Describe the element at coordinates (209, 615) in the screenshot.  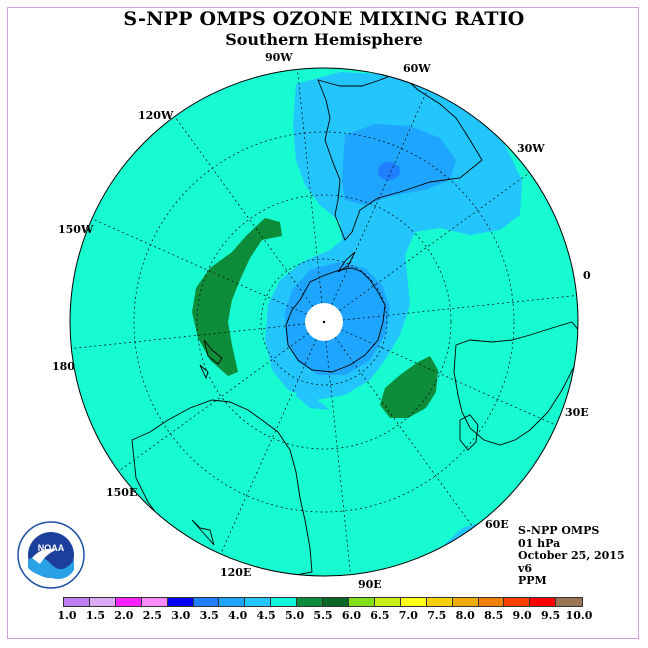
I see `colorbar-tick-label: 3.5` at that location.